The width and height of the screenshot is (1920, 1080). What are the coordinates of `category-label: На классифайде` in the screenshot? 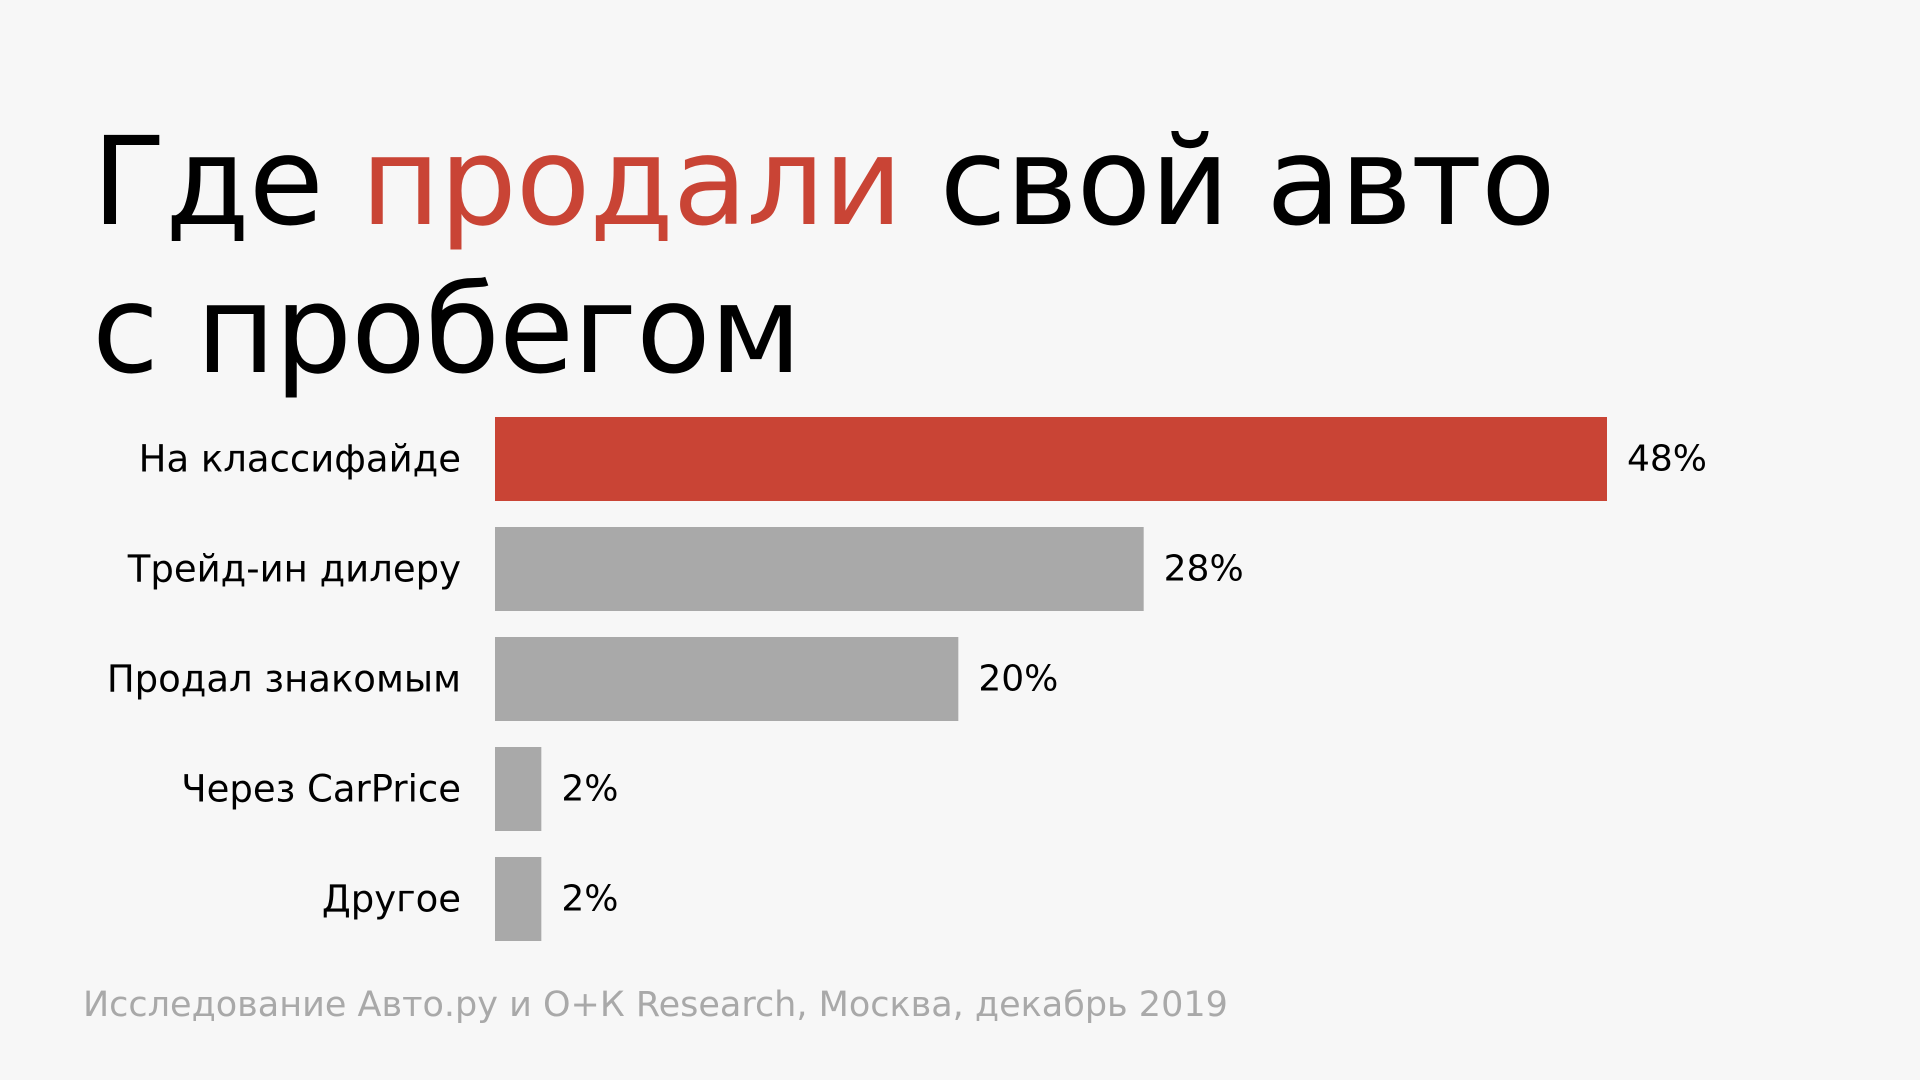 It's located at (300, 459).